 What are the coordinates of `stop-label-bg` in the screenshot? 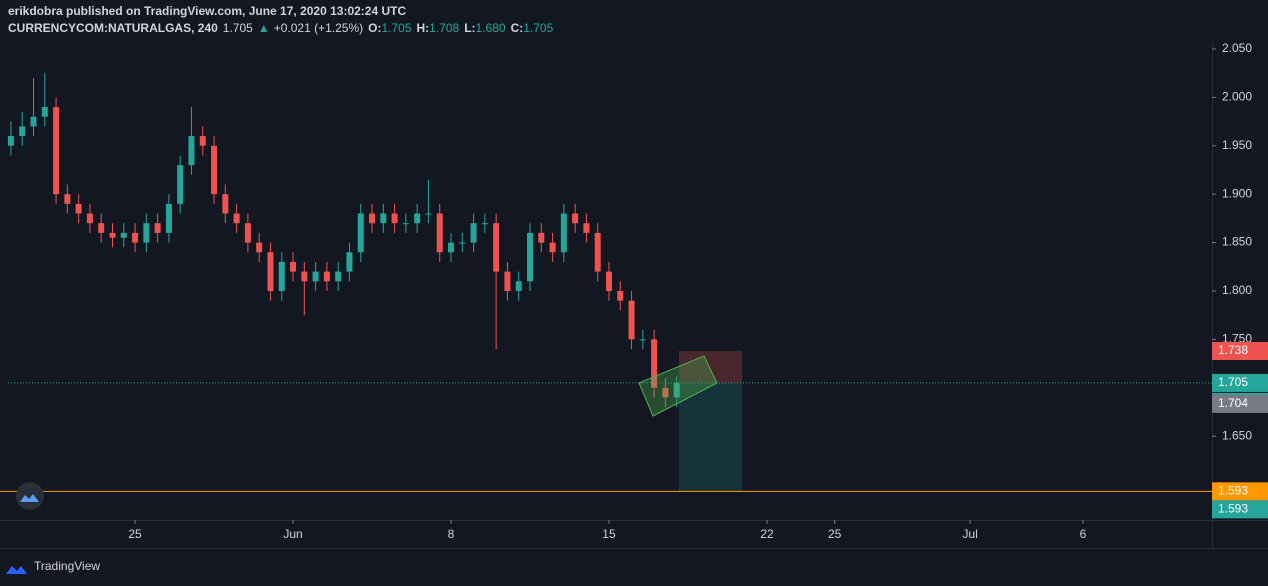 It's located at (1240, 350).